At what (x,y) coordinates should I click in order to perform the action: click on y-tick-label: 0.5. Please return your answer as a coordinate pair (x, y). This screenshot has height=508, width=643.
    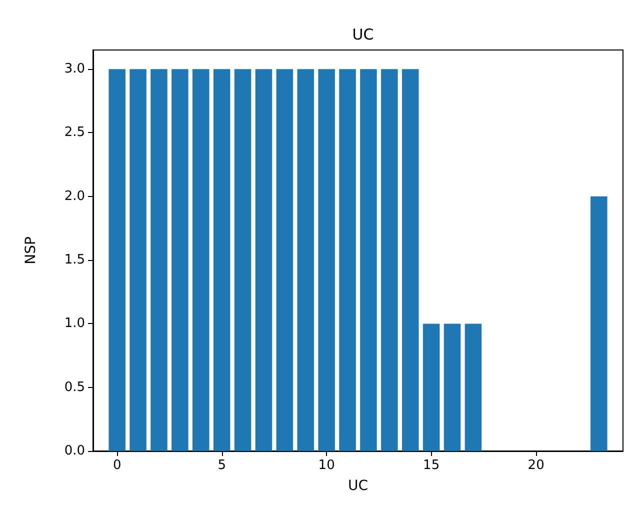
    Looking at the image, I should click on (74, 387).